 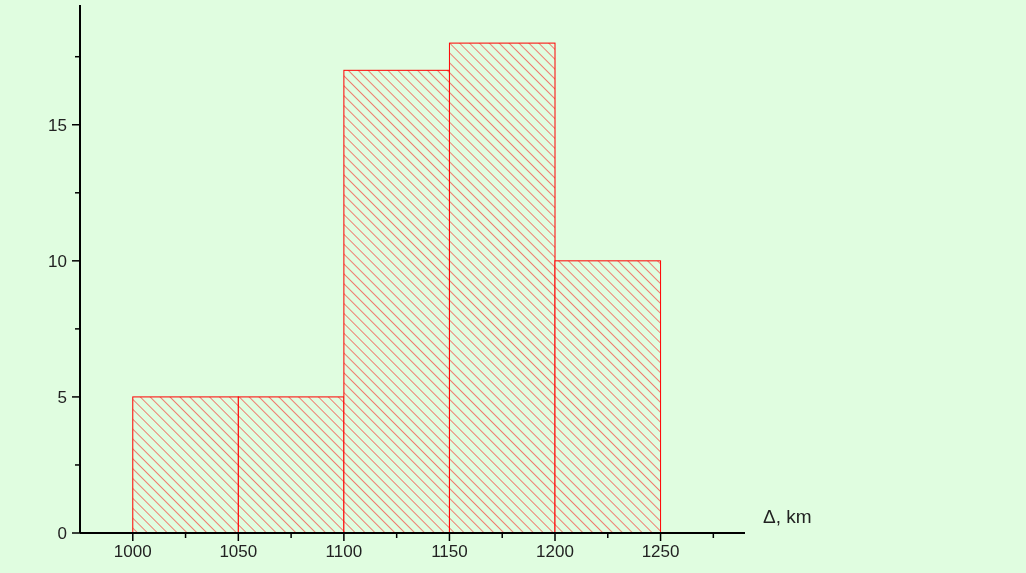 What do you see at coordinates (238, 551) in the screenshot?
I see `x-tick-label: 1050` at bounding box center [238, 551].